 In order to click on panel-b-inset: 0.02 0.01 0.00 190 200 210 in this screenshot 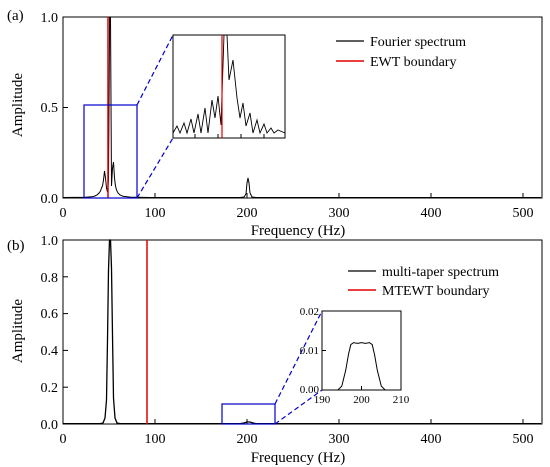, I will do `click(355, 356)`.